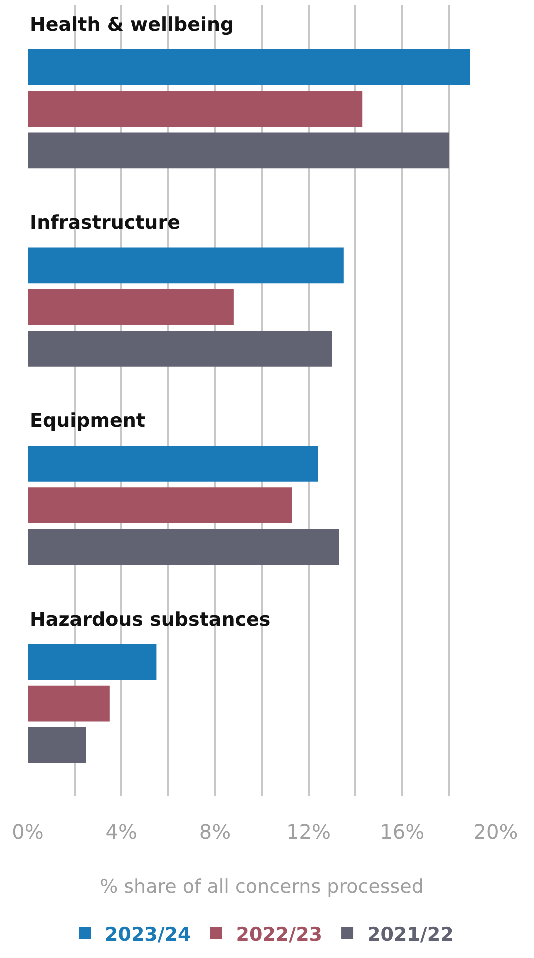 This screenshot has height=958, width=534. I want to click on legend-label: 2022/23, so click(279, 935).